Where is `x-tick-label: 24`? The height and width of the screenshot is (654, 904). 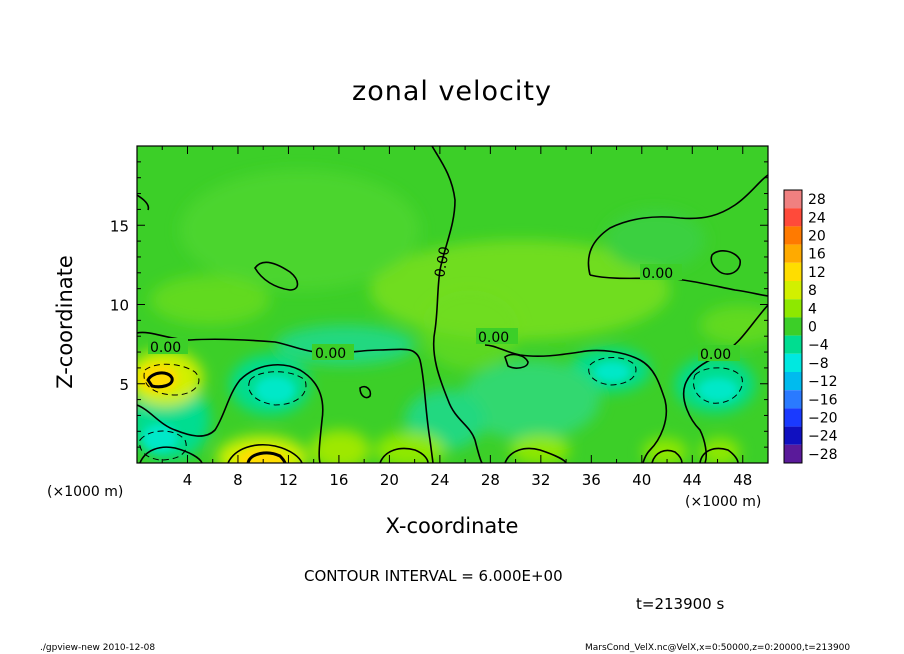 x-tick-label: 24 is located at coordinates (439, 480).